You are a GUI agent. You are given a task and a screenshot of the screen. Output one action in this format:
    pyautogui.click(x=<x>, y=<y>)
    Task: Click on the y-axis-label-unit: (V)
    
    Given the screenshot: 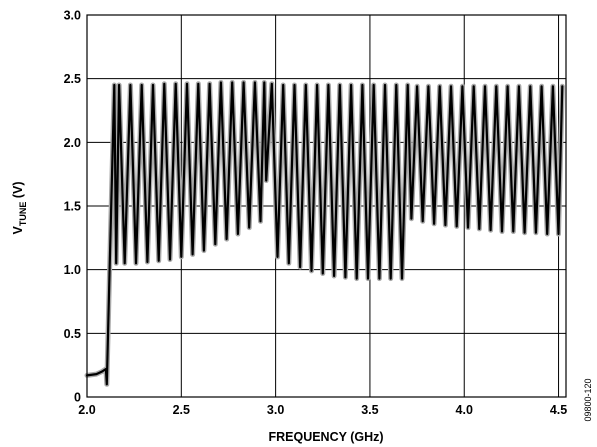 What is the action you would take?
    pyautogui.click(x=18, y=192)
    